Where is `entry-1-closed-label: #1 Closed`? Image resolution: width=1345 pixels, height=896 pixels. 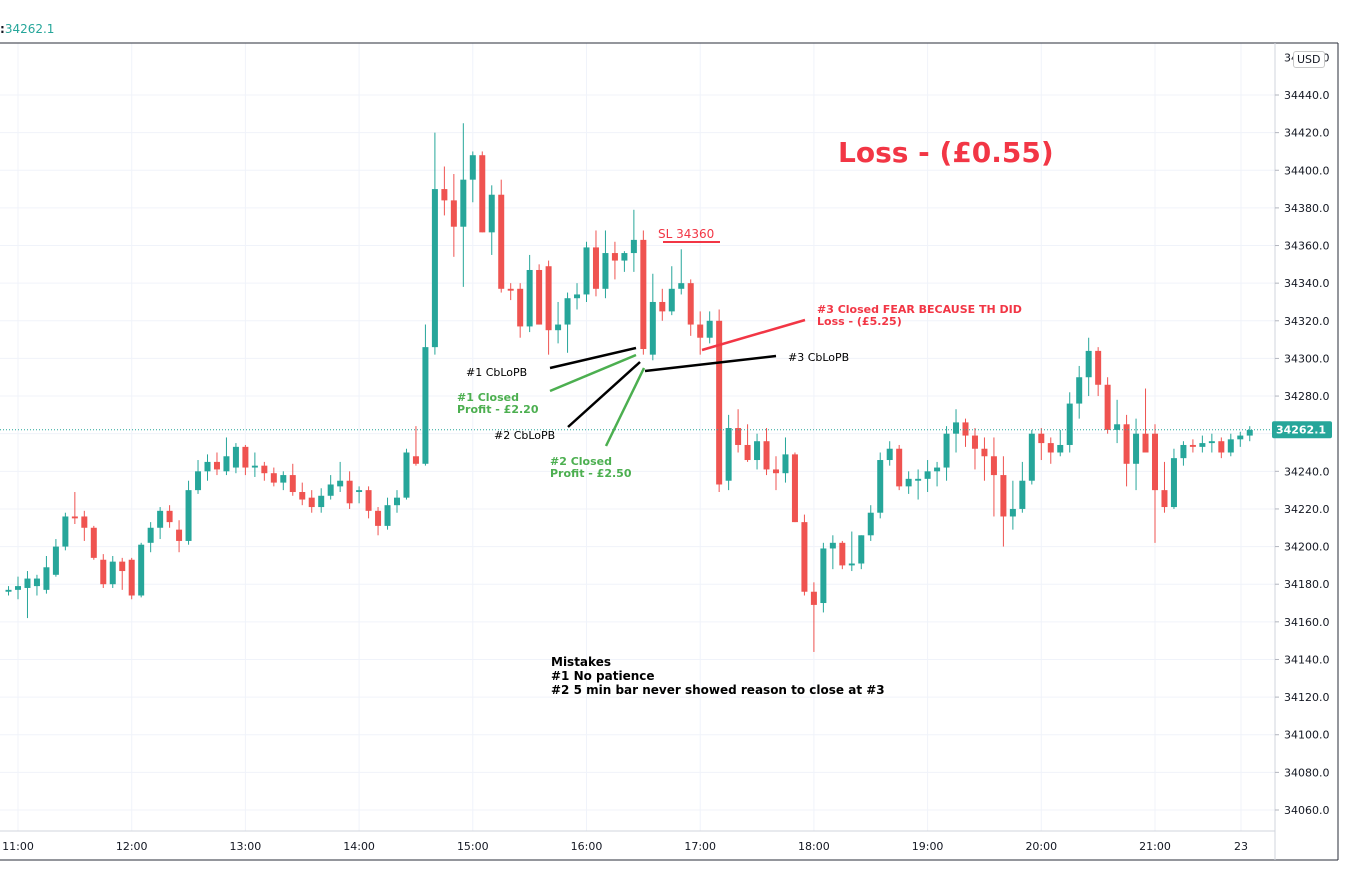 entry-1-closed-label: #1 Closed is located at coordinates (488, 397).